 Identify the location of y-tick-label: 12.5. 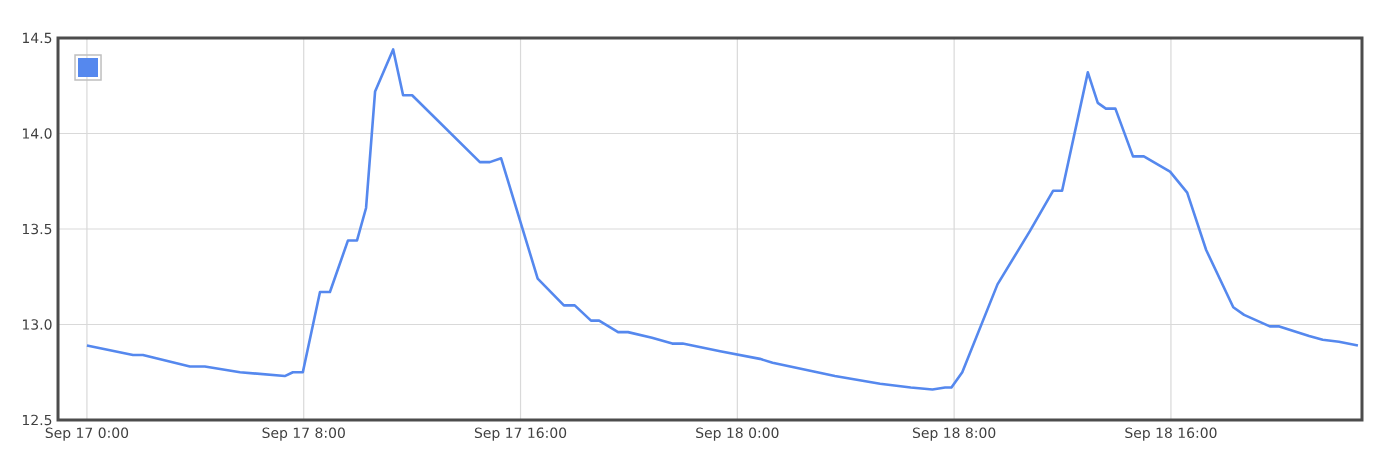
(37, 420).